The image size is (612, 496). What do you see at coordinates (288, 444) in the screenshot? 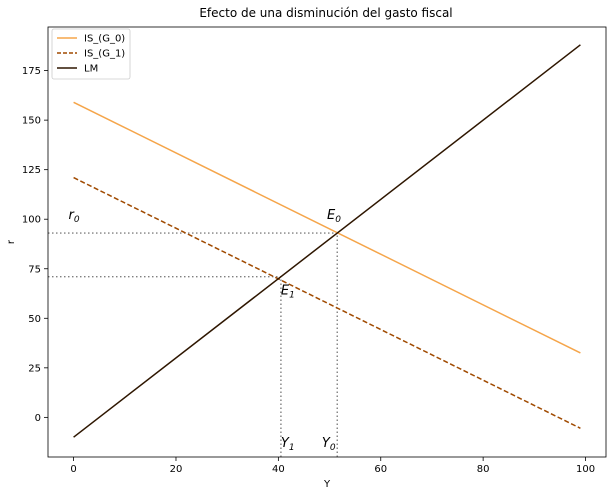
I see `annotation-y1: Y1` at bounding box center [288, 444].